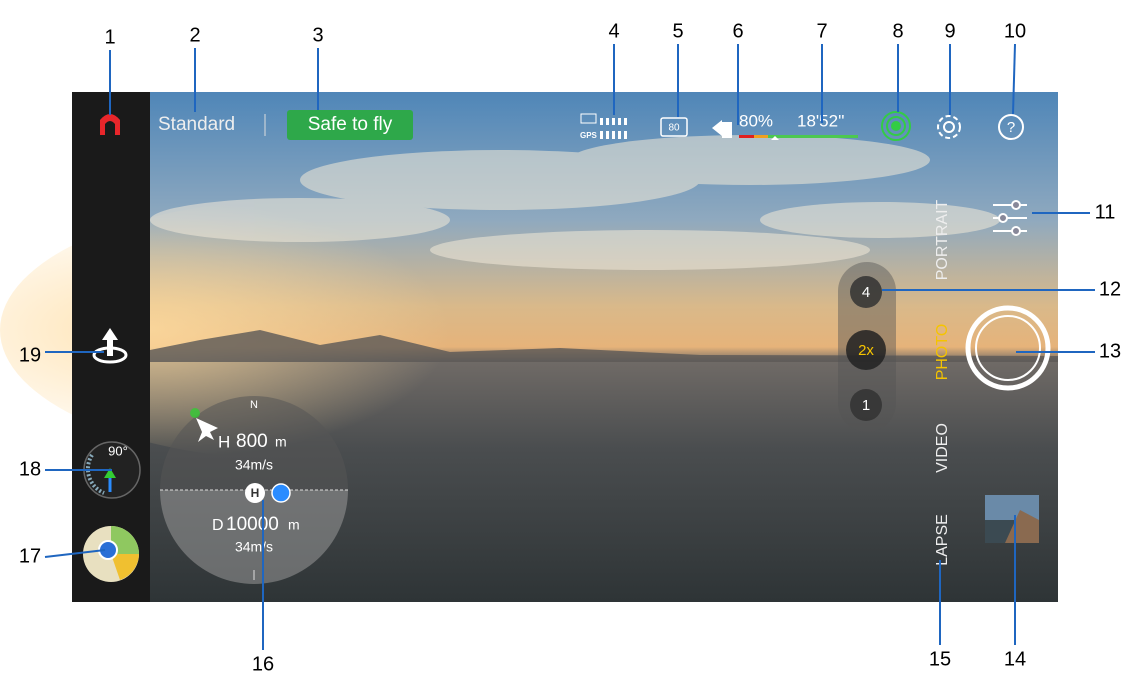 The width and height of the screenshot is (1129, 686). I want to click on callout-number: 13, so click(1110, 351).